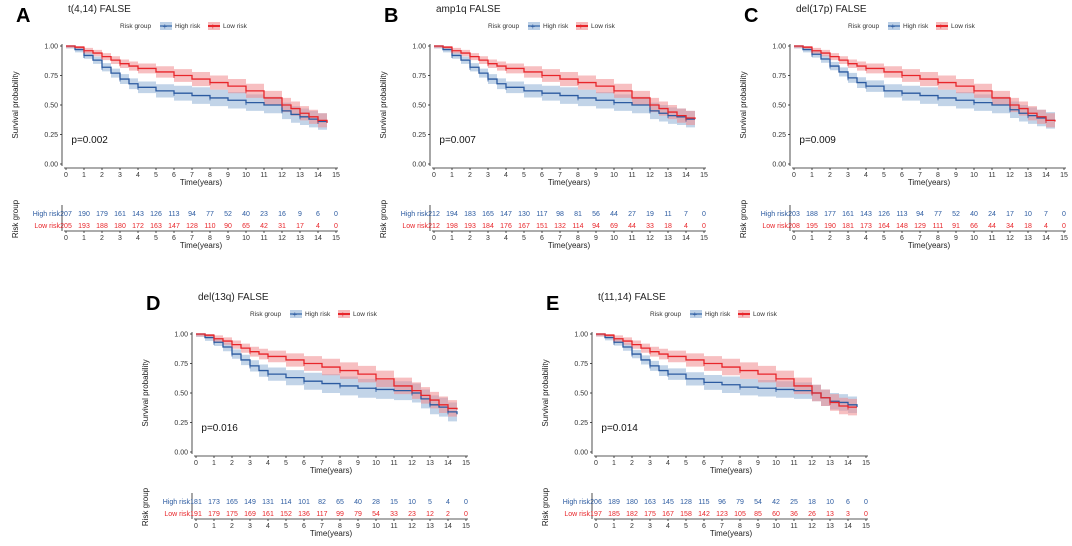  What do you see at coordinates (51, 165) in the screenshot?
I see `y-tick-label: 0.00` at bounding box center [51, 165].